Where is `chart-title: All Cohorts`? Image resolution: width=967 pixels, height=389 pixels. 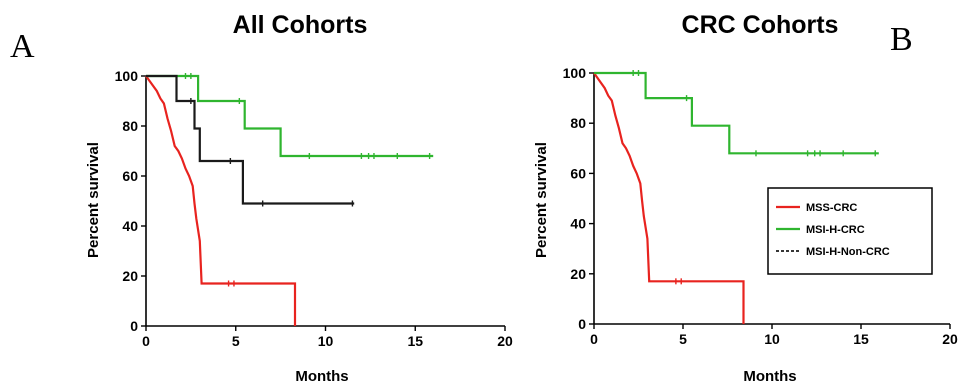 chart-title: All Cohorts is located at coordinates (300, 25).